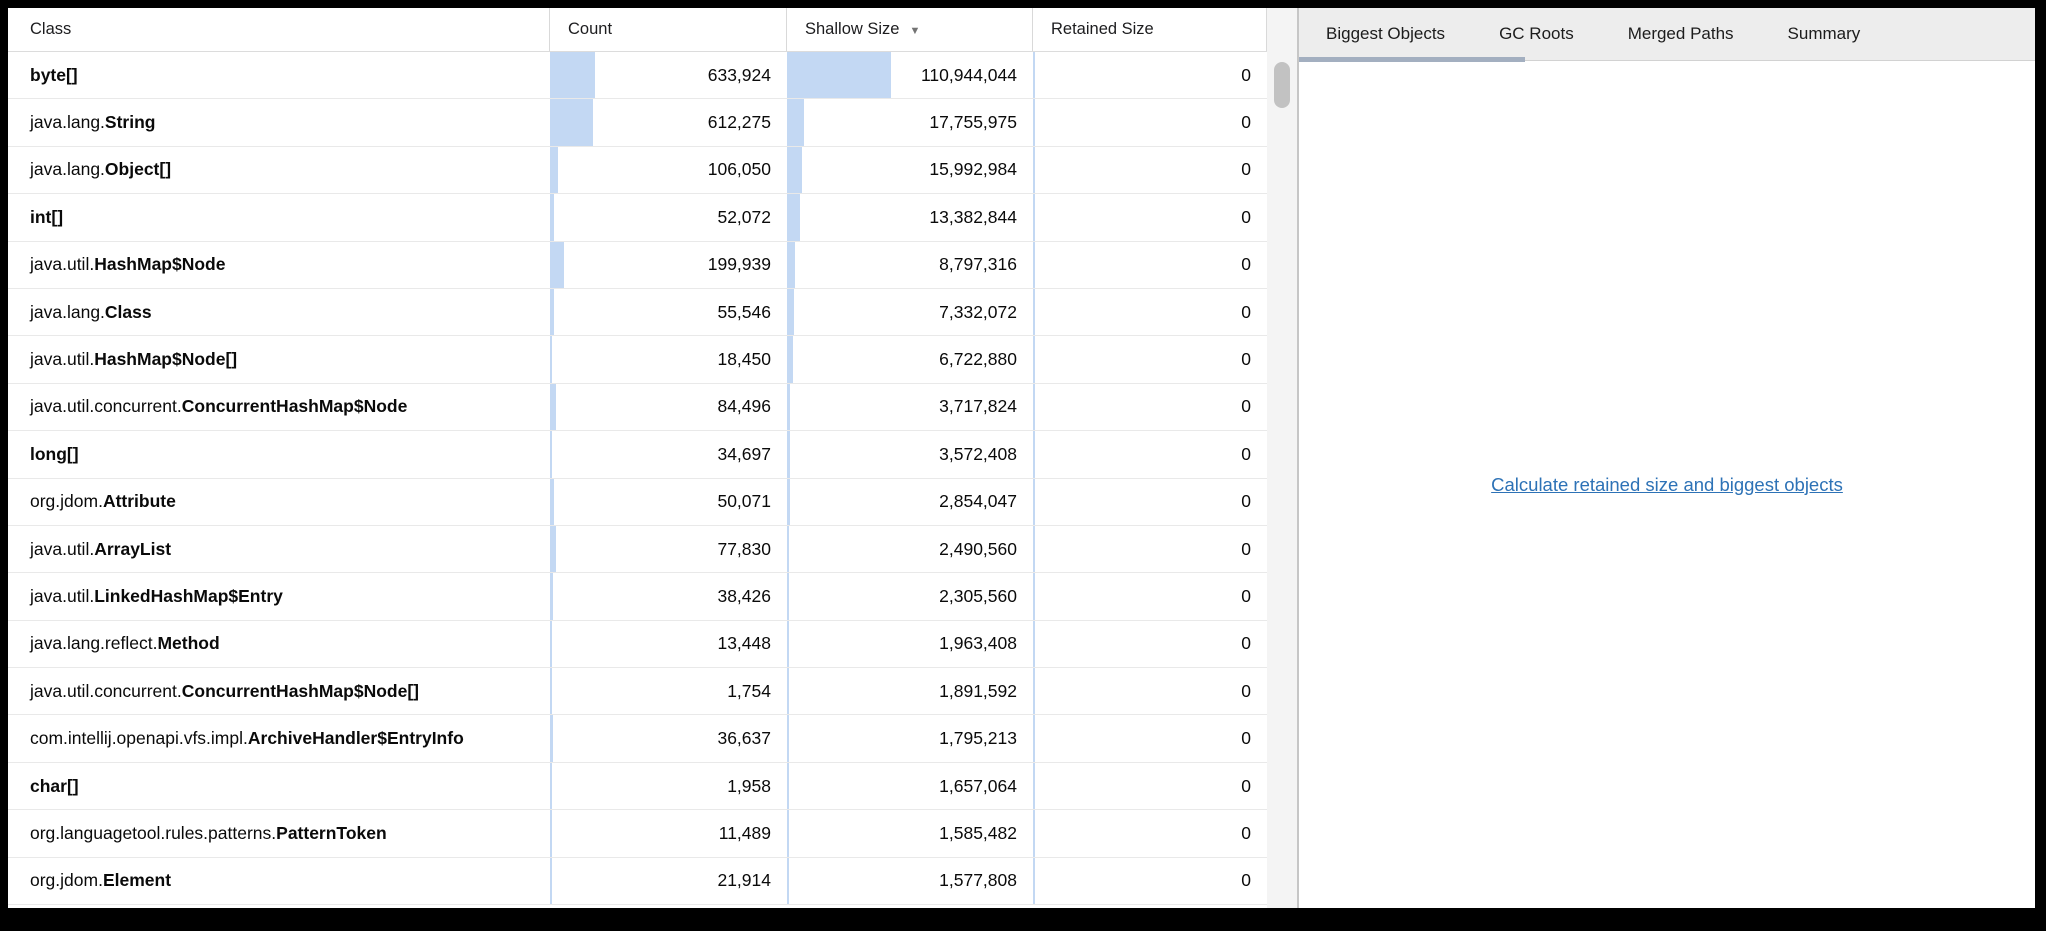 This screenshot has height=931, width=2046. I want to click on count-cell: 18,450, so click(668, 359).